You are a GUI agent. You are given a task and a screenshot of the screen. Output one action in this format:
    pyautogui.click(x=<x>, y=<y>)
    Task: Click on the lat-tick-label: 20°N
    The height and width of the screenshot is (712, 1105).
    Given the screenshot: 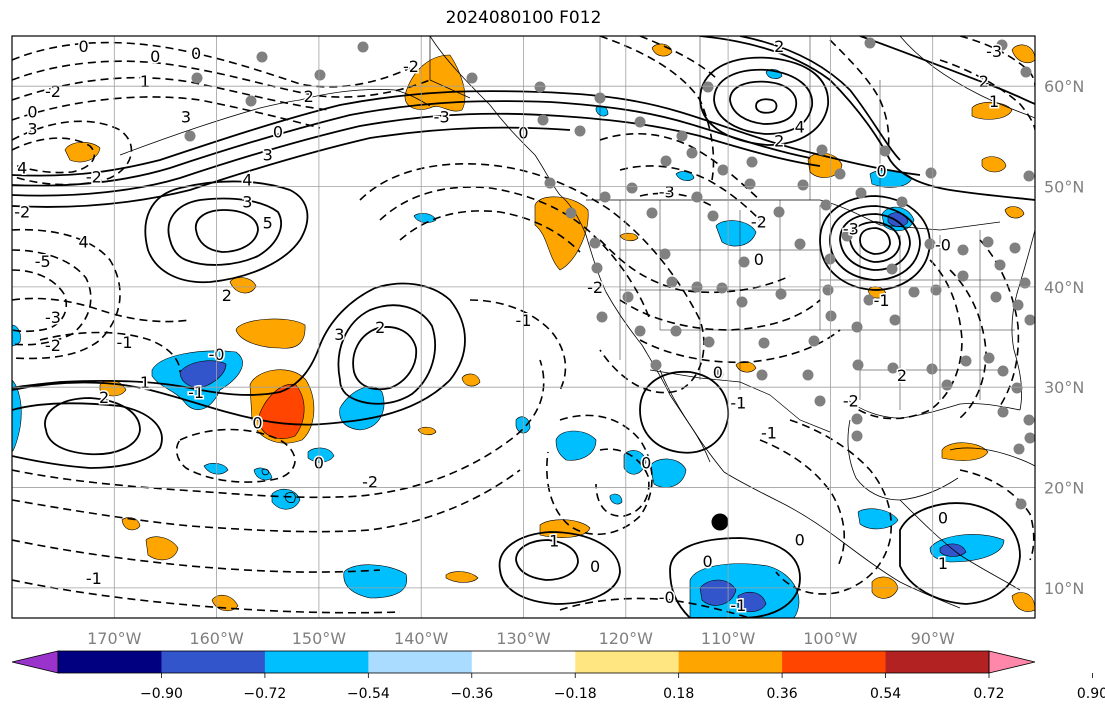 What is the action you would take?
    pyautogui.click(x=1064, y=488)
    